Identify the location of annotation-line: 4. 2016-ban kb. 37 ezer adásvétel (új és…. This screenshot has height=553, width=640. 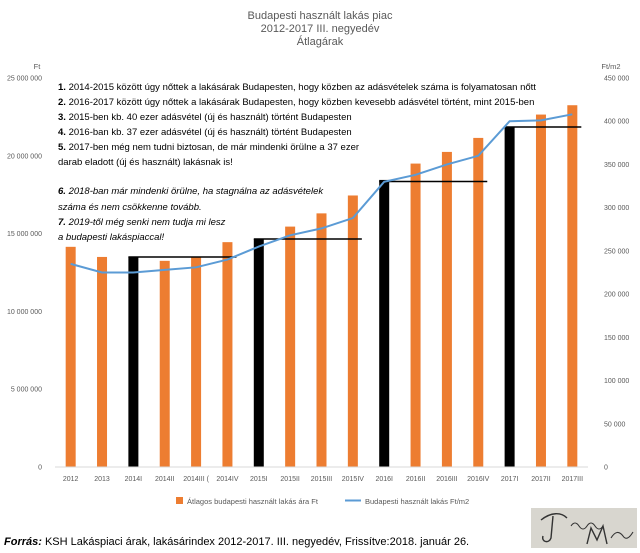
(205, 132).